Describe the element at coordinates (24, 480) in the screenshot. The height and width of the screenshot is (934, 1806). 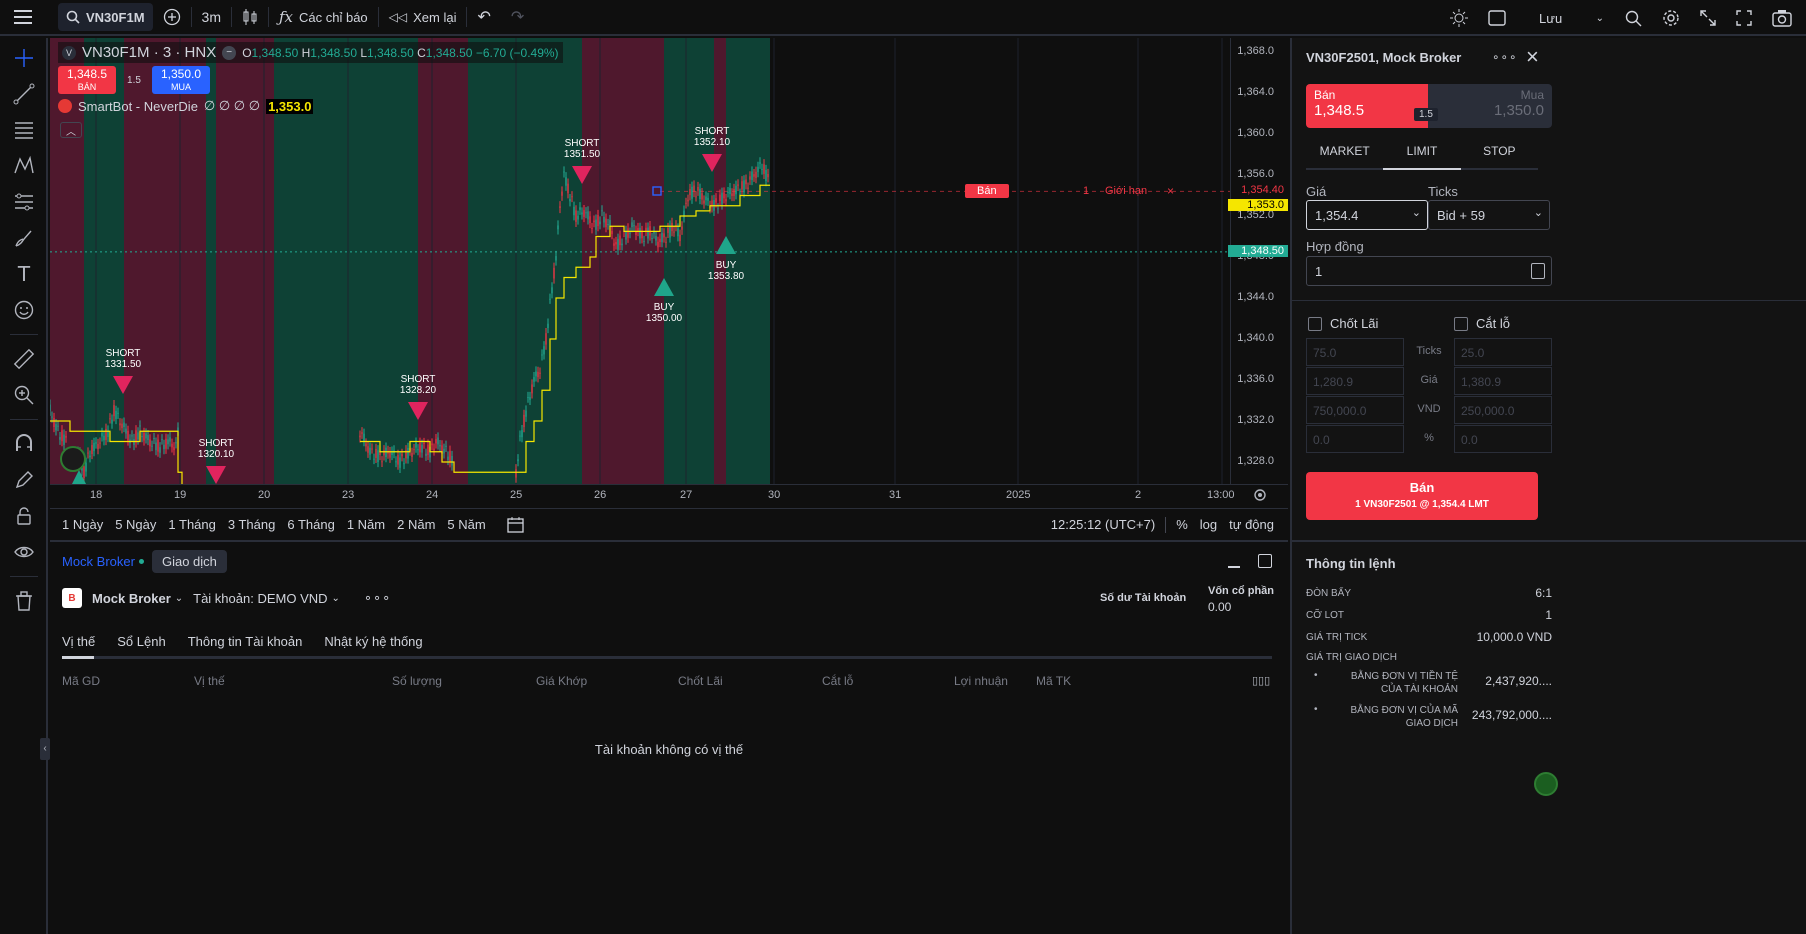
I see `stay-drawing-icon` at that location.